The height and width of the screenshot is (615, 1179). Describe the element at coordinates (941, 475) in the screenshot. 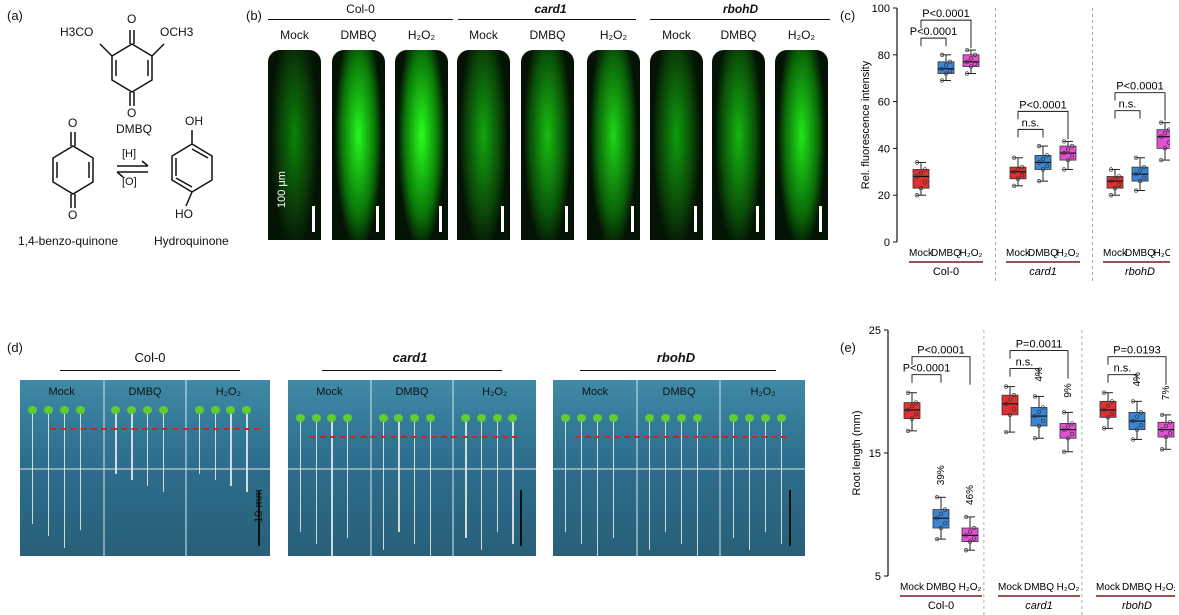

I see `percent-reduction-label: 39%` at that location.